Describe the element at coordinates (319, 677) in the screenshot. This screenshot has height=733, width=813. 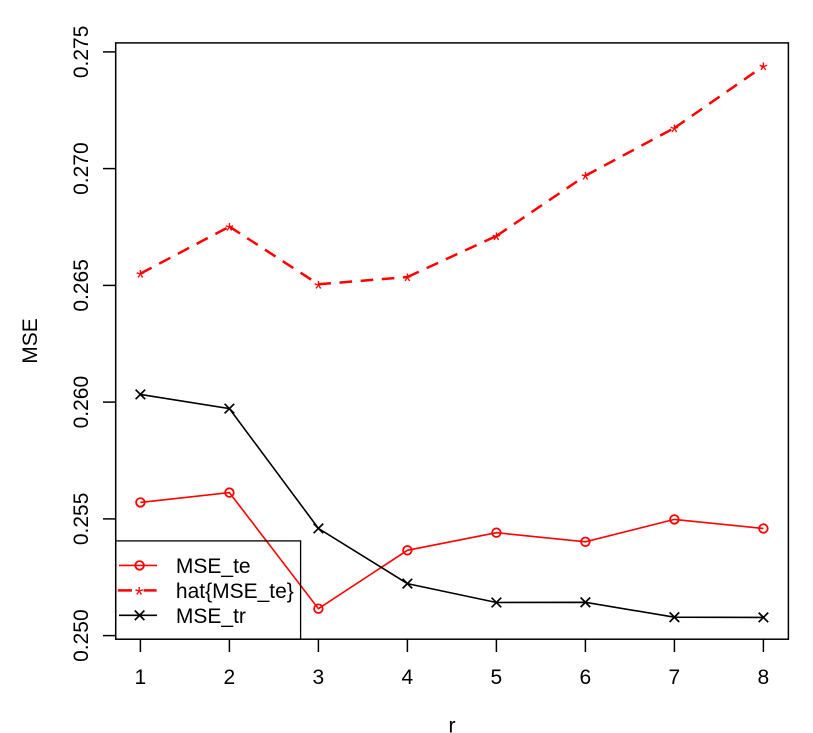
I see `svg-text: 3` at that location.